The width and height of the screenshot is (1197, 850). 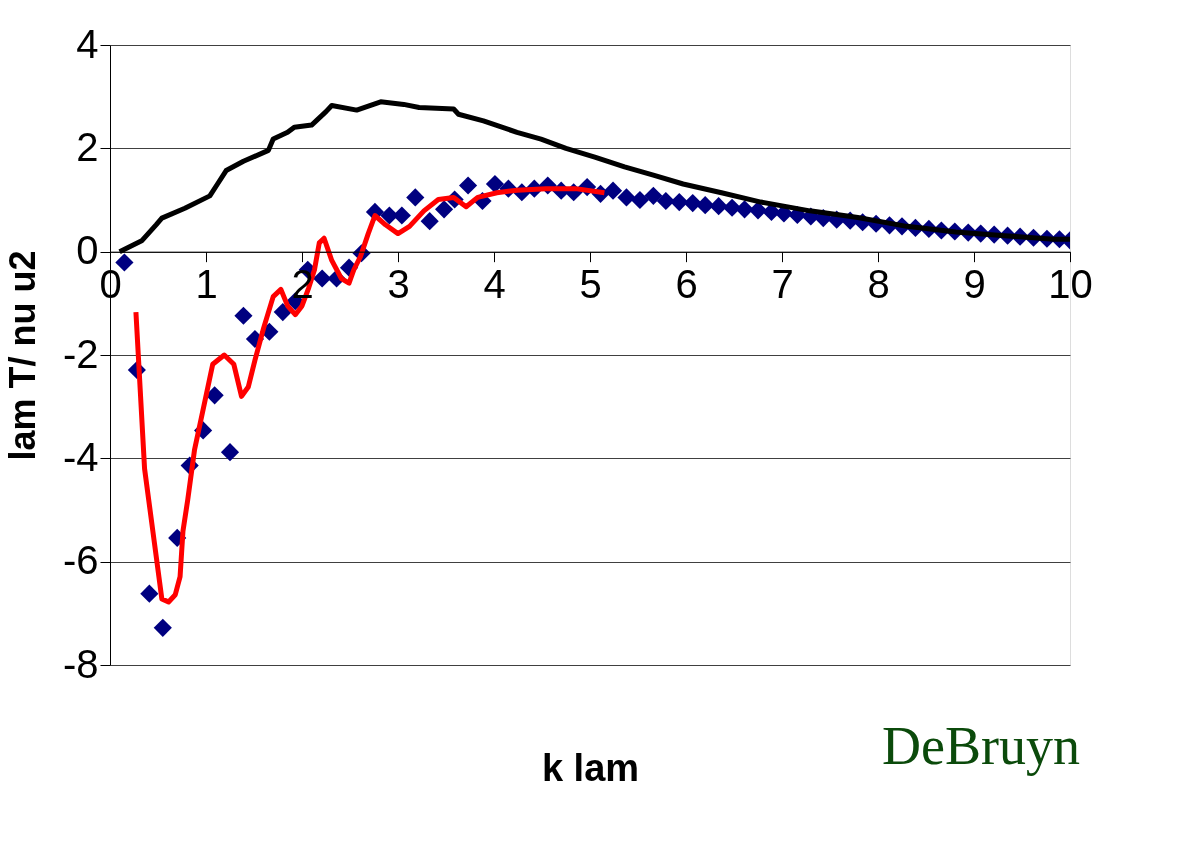 I want to click on x-tick-label: 8, so click(x=878, y=284).